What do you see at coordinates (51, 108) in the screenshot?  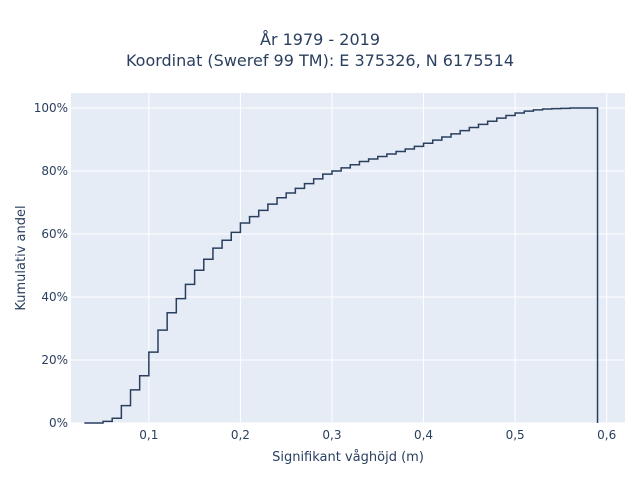 I see `y-tick-label: 100%` at bounding box center [51, 108].